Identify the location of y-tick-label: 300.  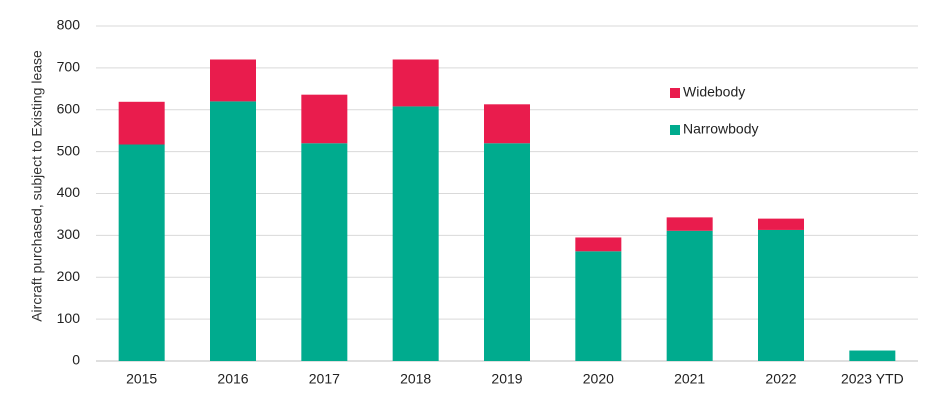
(69, 234).